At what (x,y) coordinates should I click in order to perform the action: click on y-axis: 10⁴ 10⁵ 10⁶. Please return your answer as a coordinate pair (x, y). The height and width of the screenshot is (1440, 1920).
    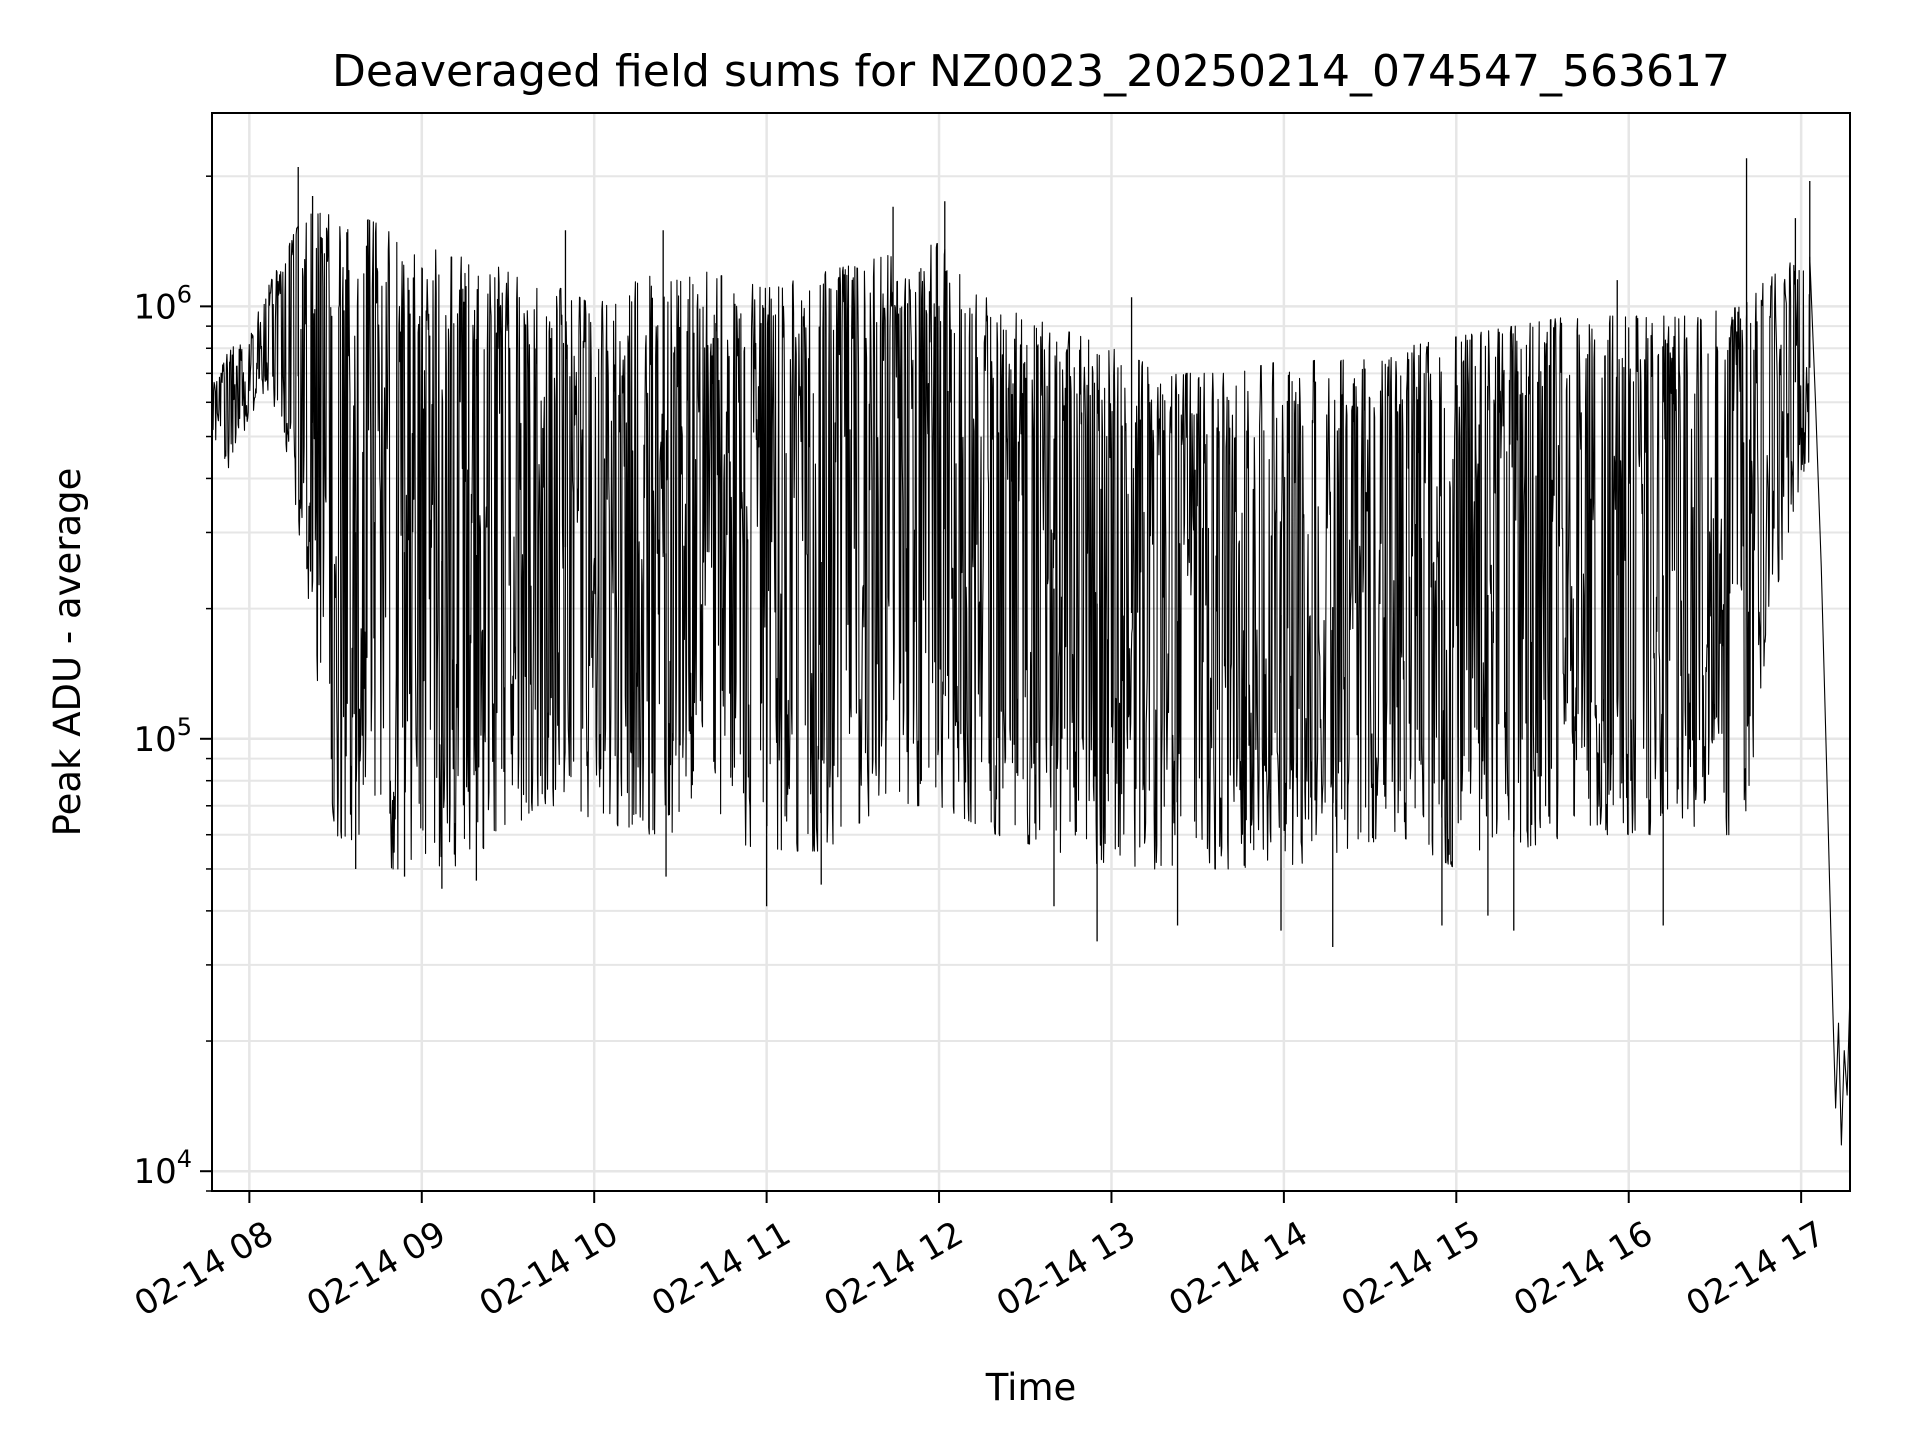
    Looking at the image, I should click on (172, 683).